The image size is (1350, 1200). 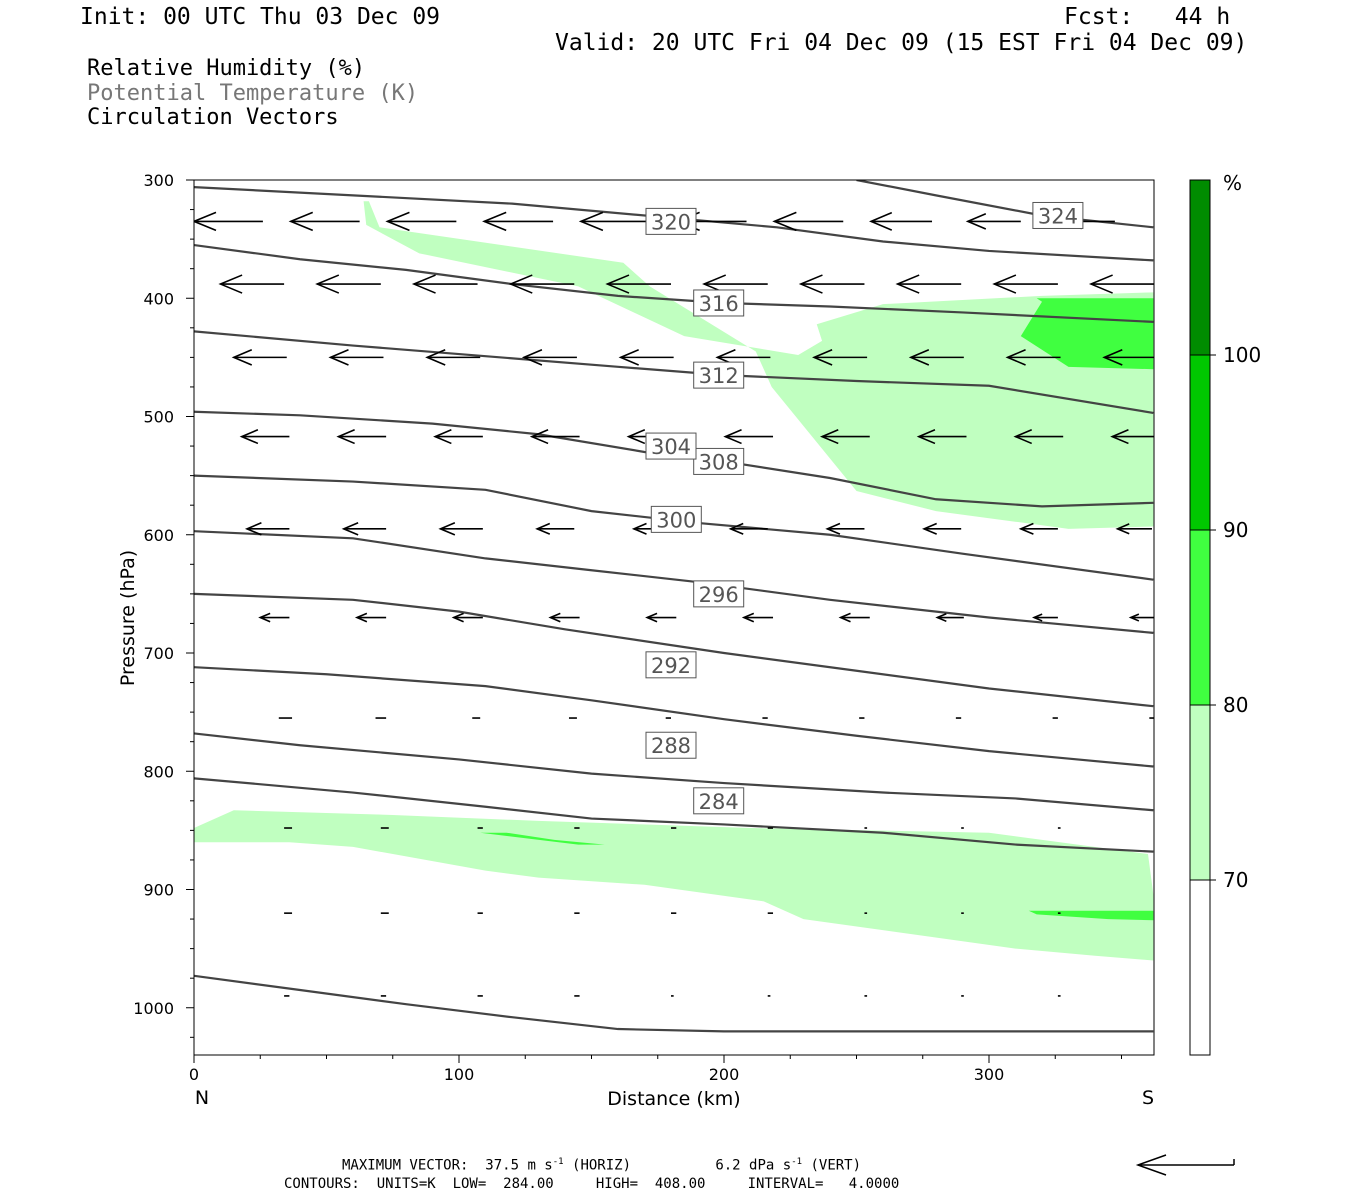 What do you see at coordinates (158, 653) in the screenshot?
I see `y-tick-label: 700` at bounding box center [158, 653].